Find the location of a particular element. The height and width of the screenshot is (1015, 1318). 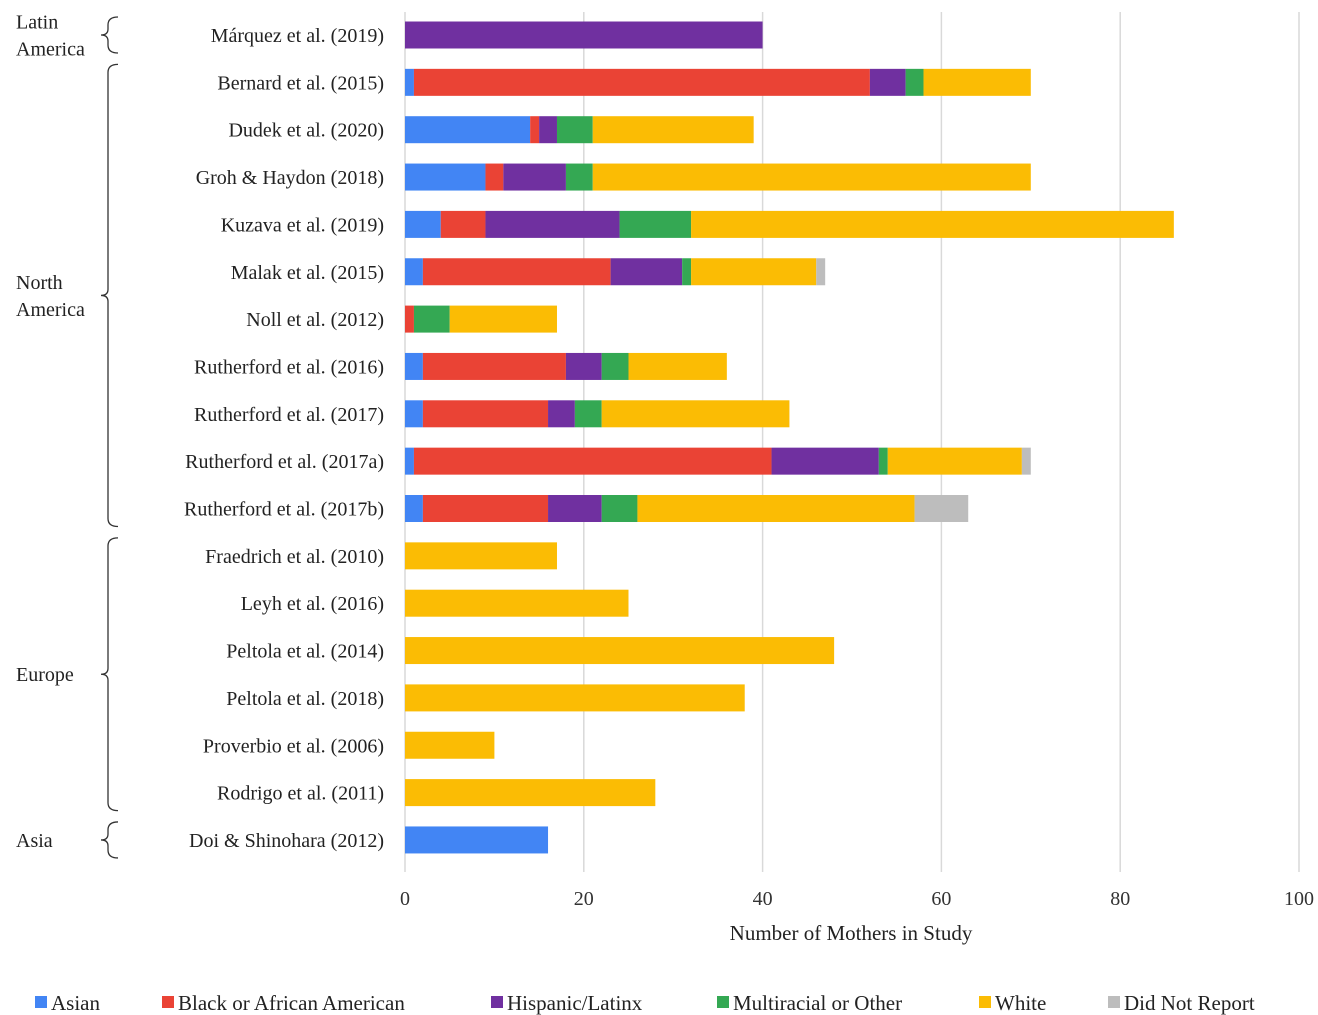

region-label: Asia is located at coordinates (34, 841).